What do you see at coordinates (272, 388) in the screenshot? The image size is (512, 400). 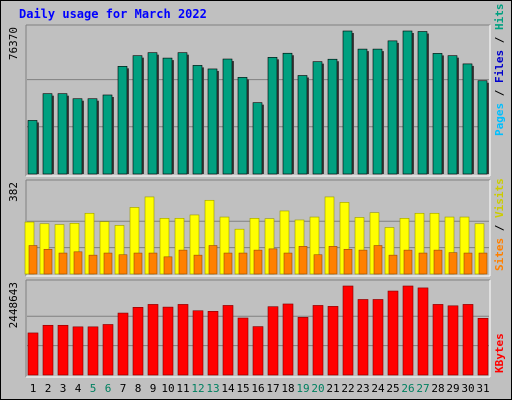 I see `day-label-17: 17` at bounding box center [272, 388].